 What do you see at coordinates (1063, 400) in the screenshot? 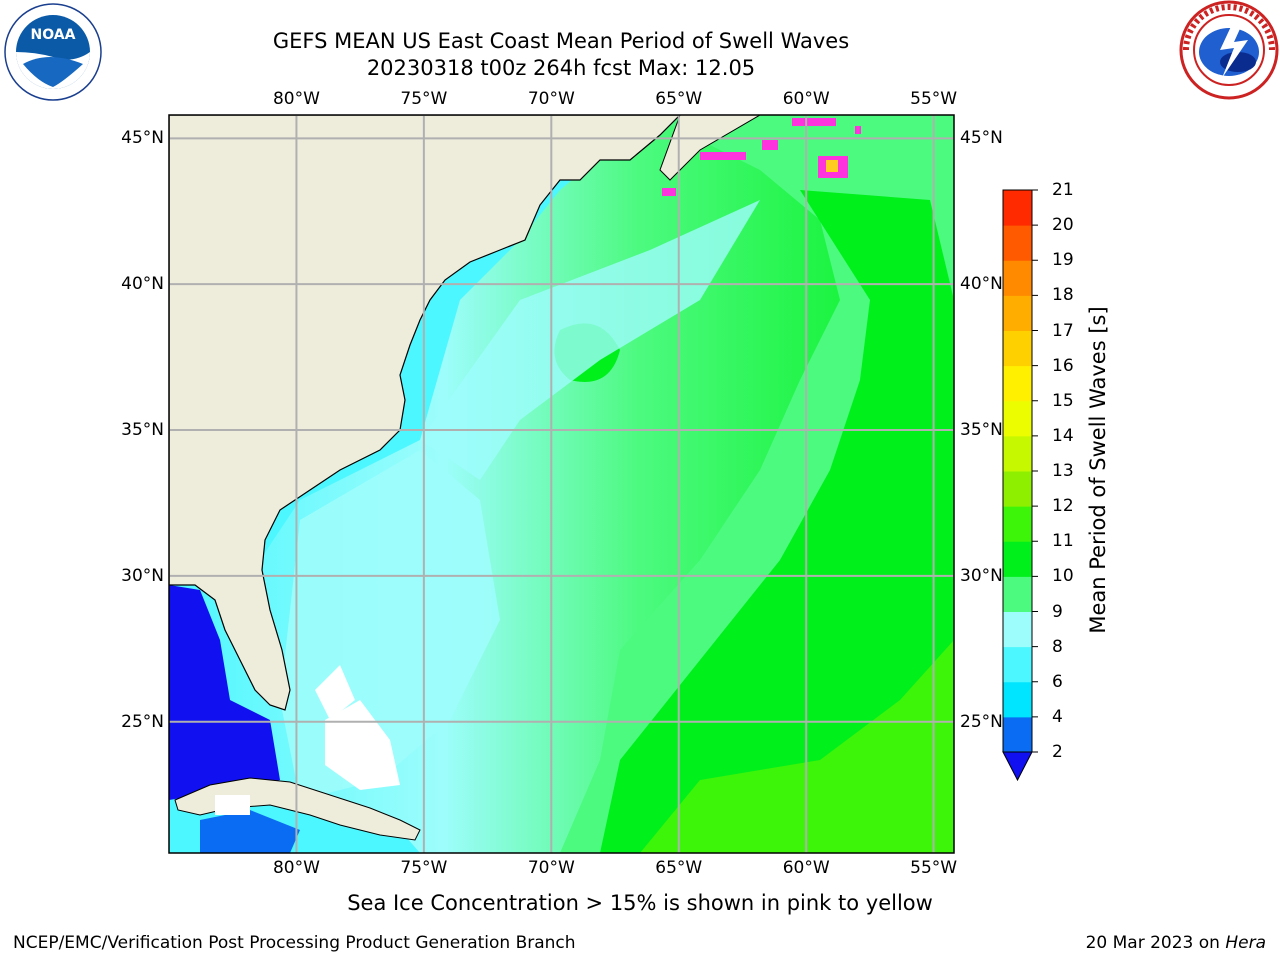
I see `colorbar-tick-label: 15` at bounding box center [1063, 400].